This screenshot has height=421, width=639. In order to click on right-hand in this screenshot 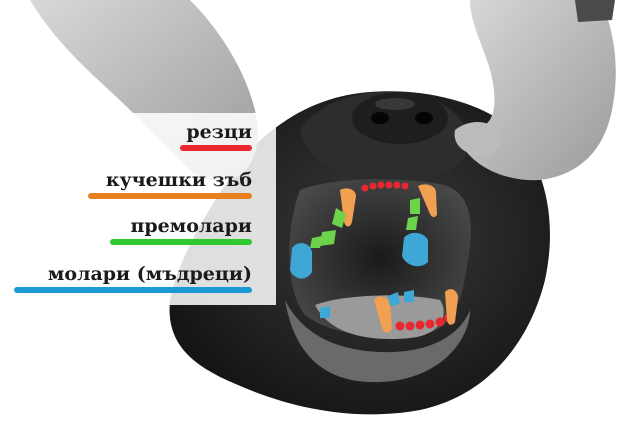, I will do `click(535, 90)`.